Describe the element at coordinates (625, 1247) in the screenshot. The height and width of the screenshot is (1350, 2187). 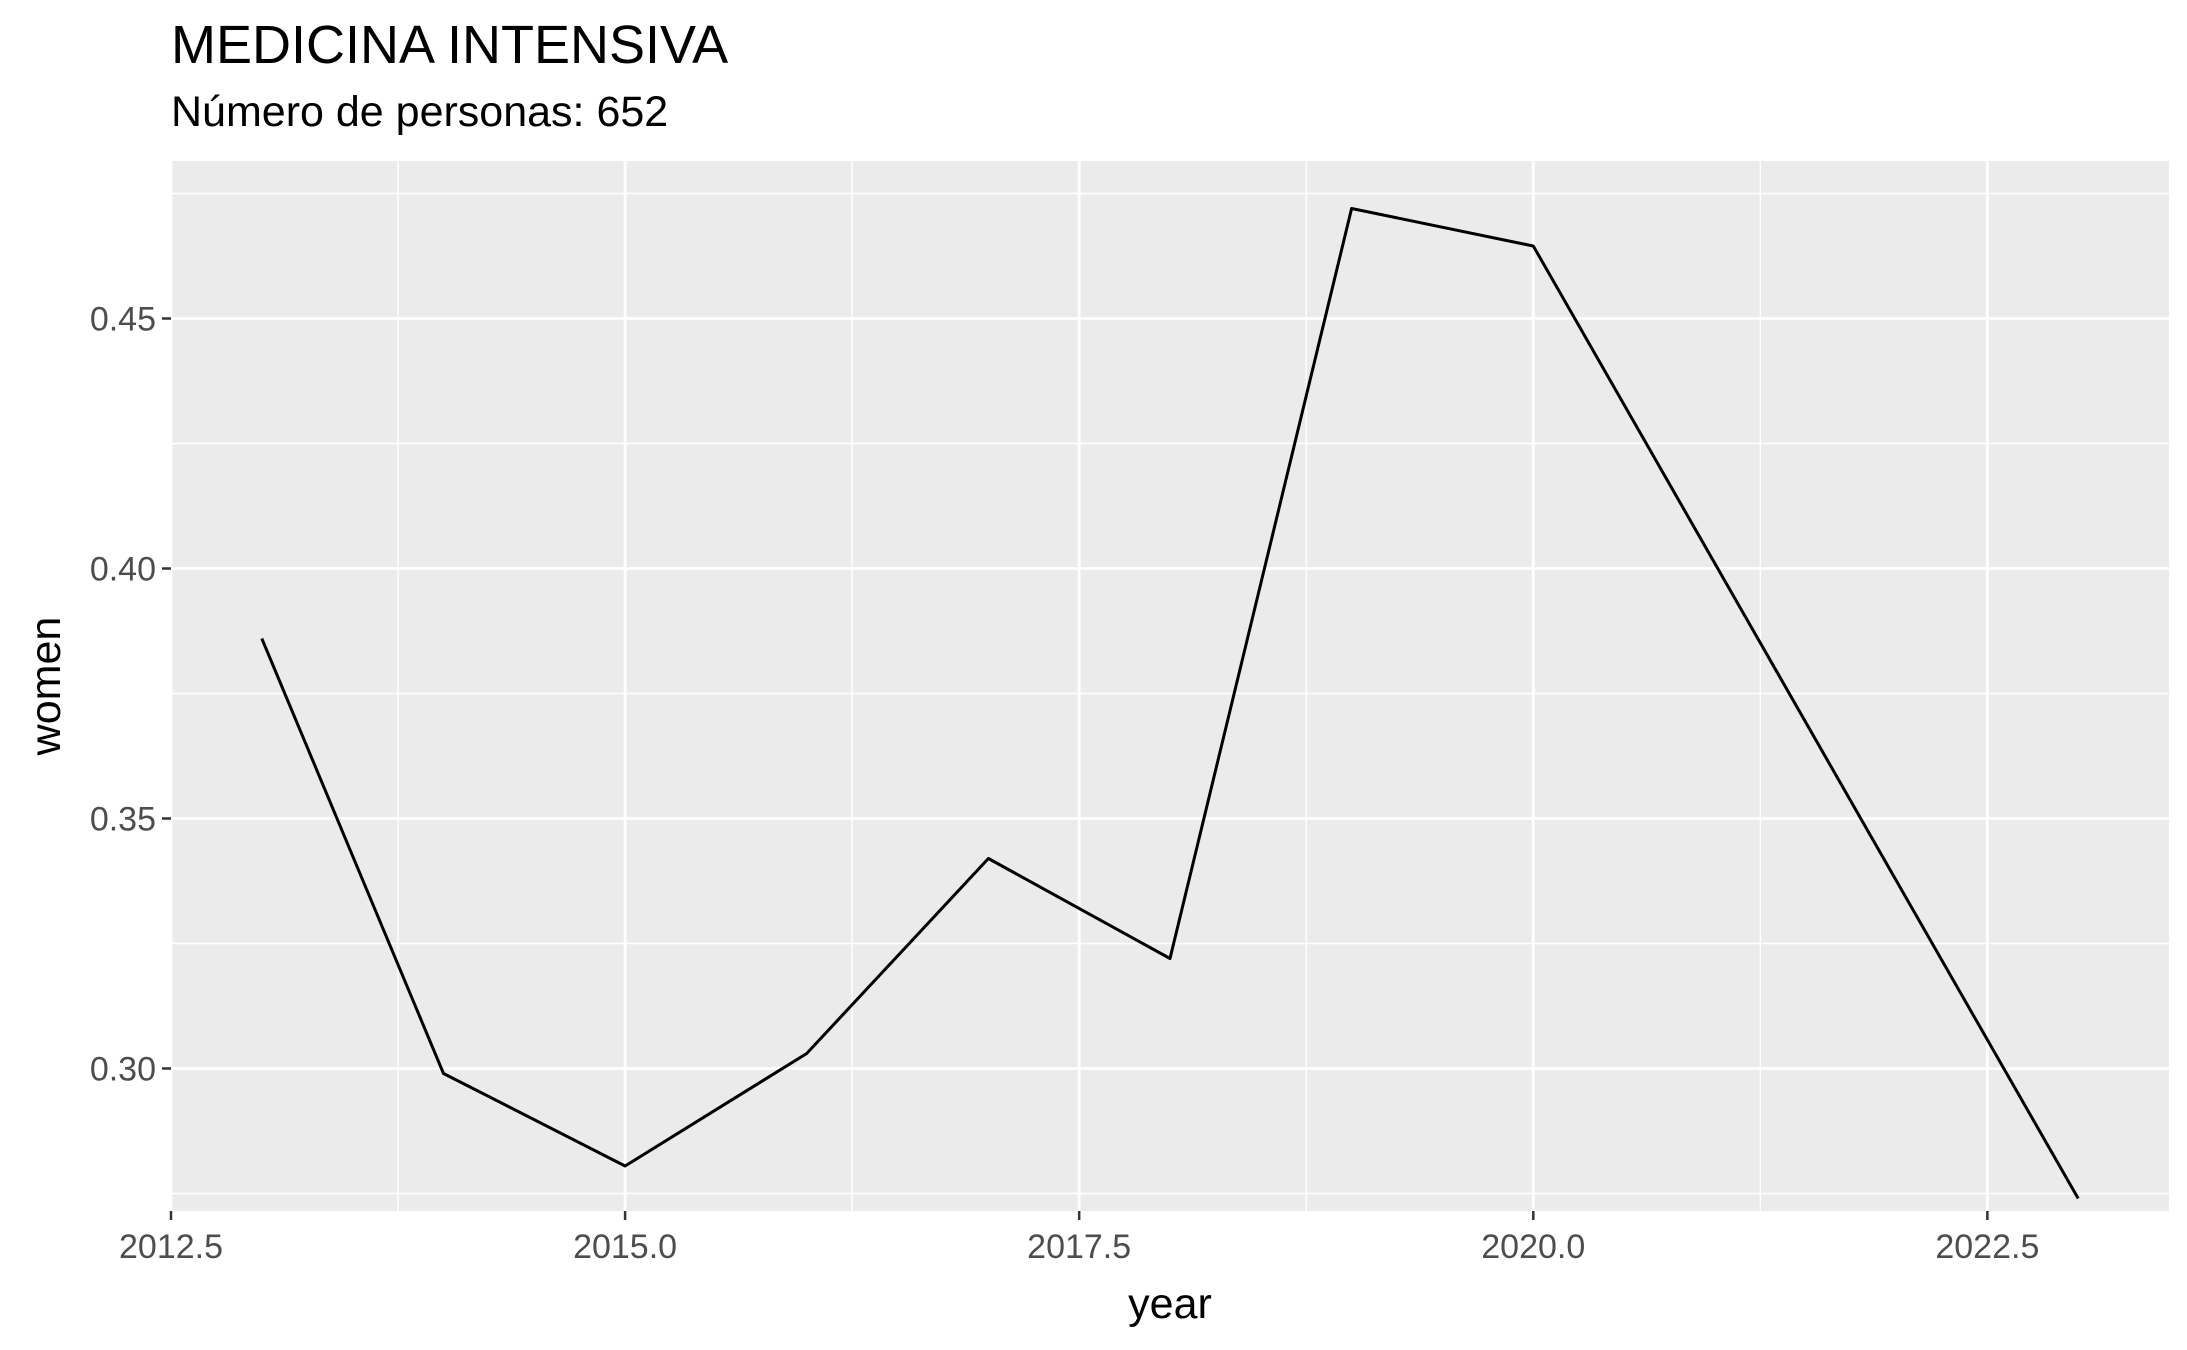
I see `x-tick-label: 2015.0` at that location.